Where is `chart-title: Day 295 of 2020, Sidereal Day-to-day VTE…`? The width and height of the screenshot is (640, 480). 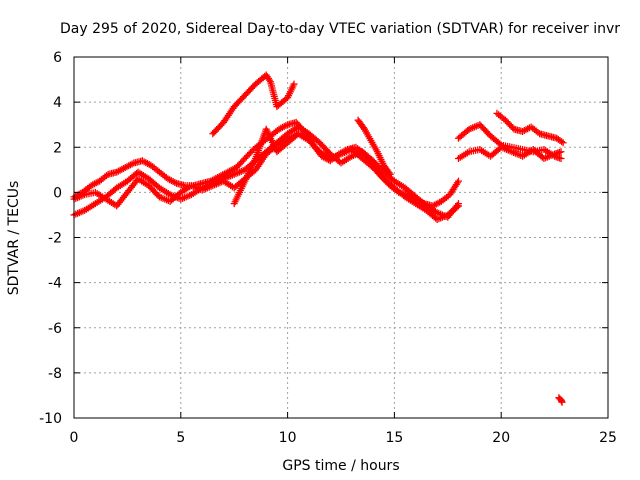 chart-title: Day 295 of 2020, Sidereal Day-to-day VTE… is located at coordinates (340, 29).